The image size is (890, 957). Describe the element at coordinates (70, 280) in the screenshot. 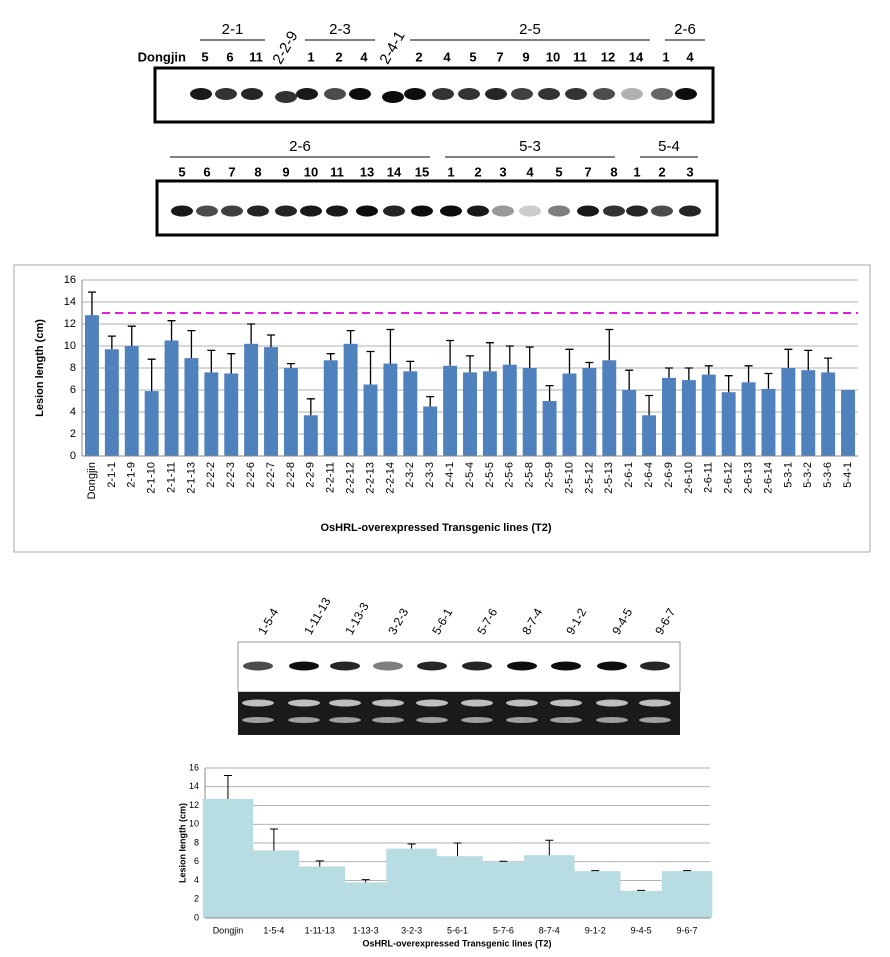

I see `y-tick-label: 16` at that location.